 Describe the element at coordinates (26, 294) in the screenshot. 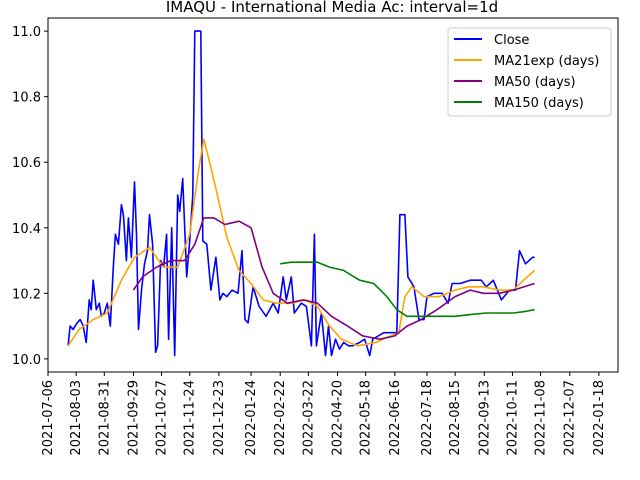

I see `y-tick-label: 10.2` at that location.